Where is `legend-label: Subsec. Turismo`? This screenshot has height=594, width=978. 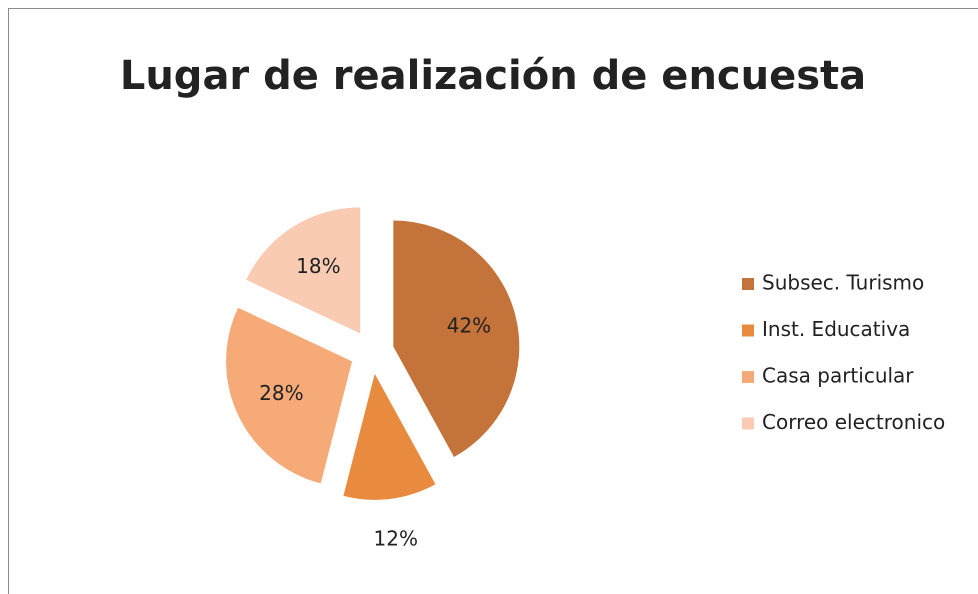
legend-label: Subsec. Turismo is located at coordinates (843, 283).